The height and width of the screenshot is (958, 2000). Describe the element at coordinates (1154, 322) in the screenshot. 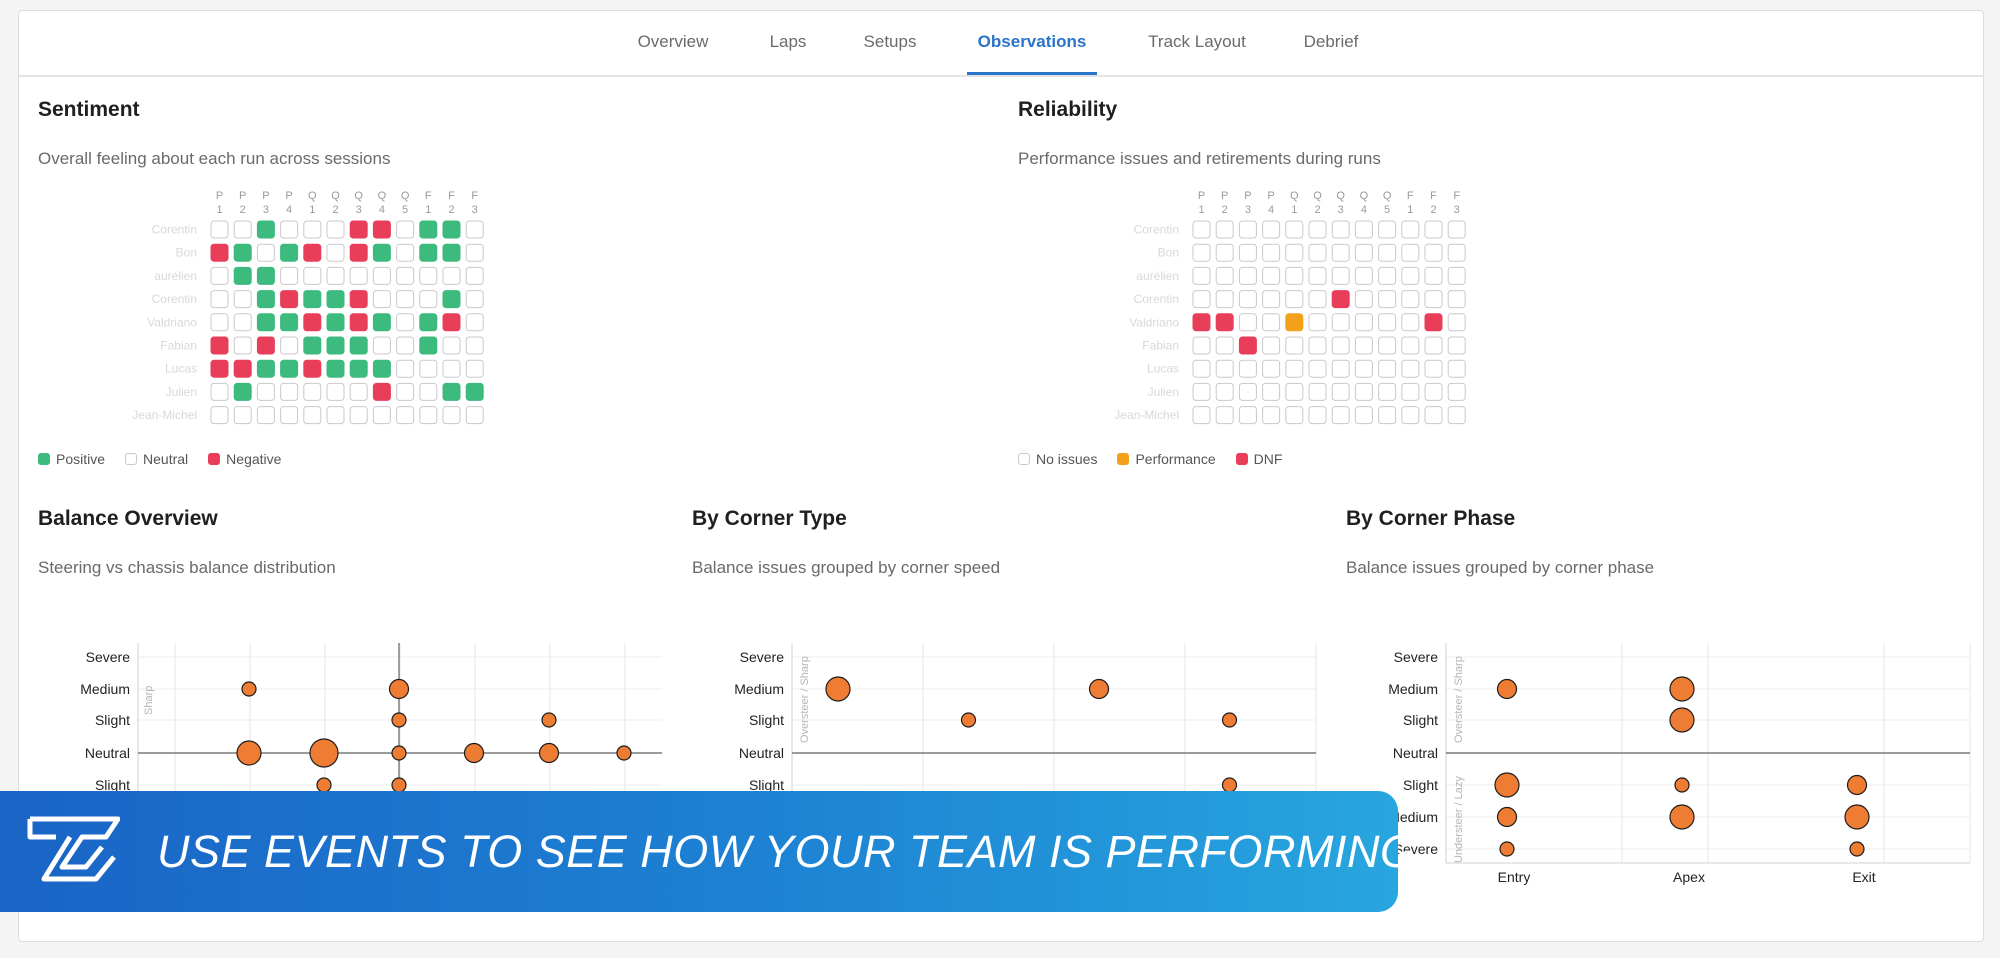

I see `reliability-row-label: Valdriano` at that location.